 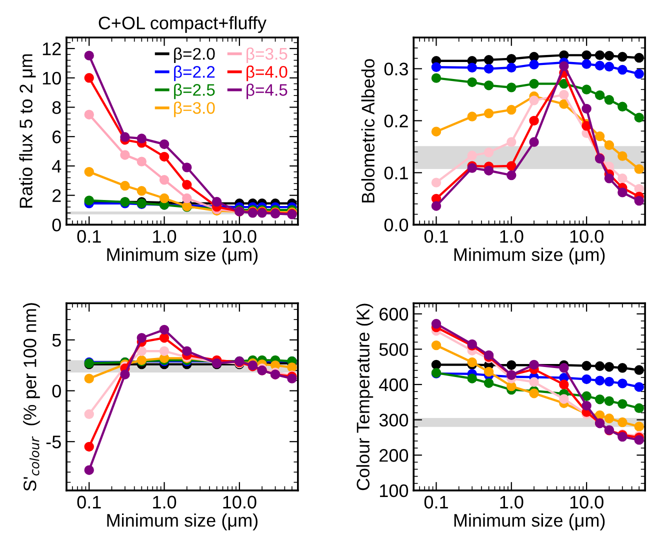 I want to click on y-tick-label: 2, so click(x=56, y=195).